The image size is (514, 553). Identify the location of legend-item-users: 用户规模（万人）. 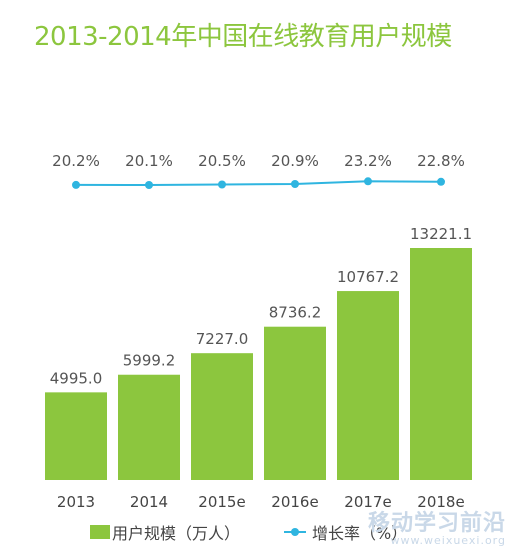
(165, 532).